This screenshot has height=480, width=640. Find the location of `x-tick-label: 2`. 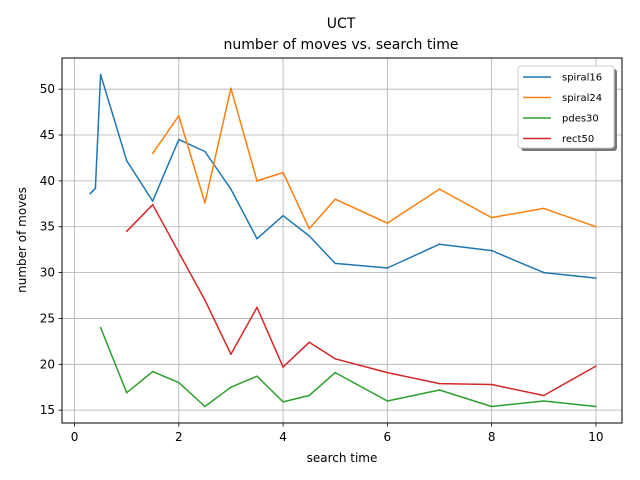

x-tick-label: 2 is located at coordinates (179, 437).